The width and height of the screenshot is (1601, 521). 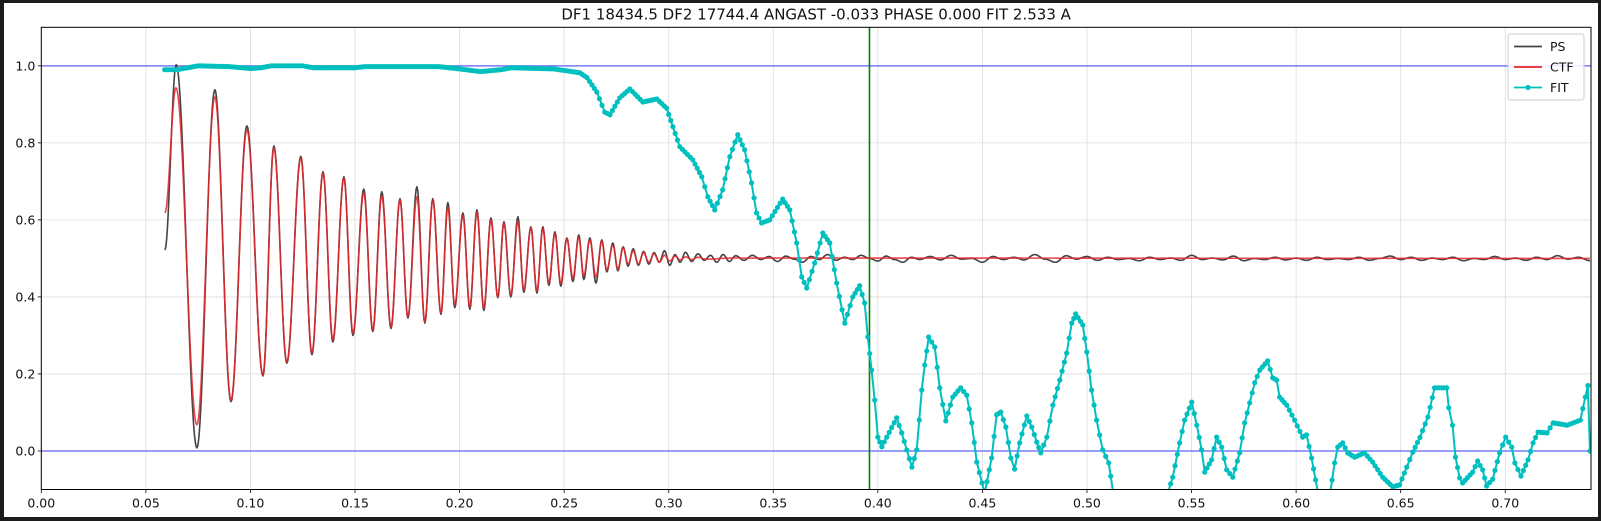 I want to click on y-tick-label: 0.8, so click(x=25, y=142).